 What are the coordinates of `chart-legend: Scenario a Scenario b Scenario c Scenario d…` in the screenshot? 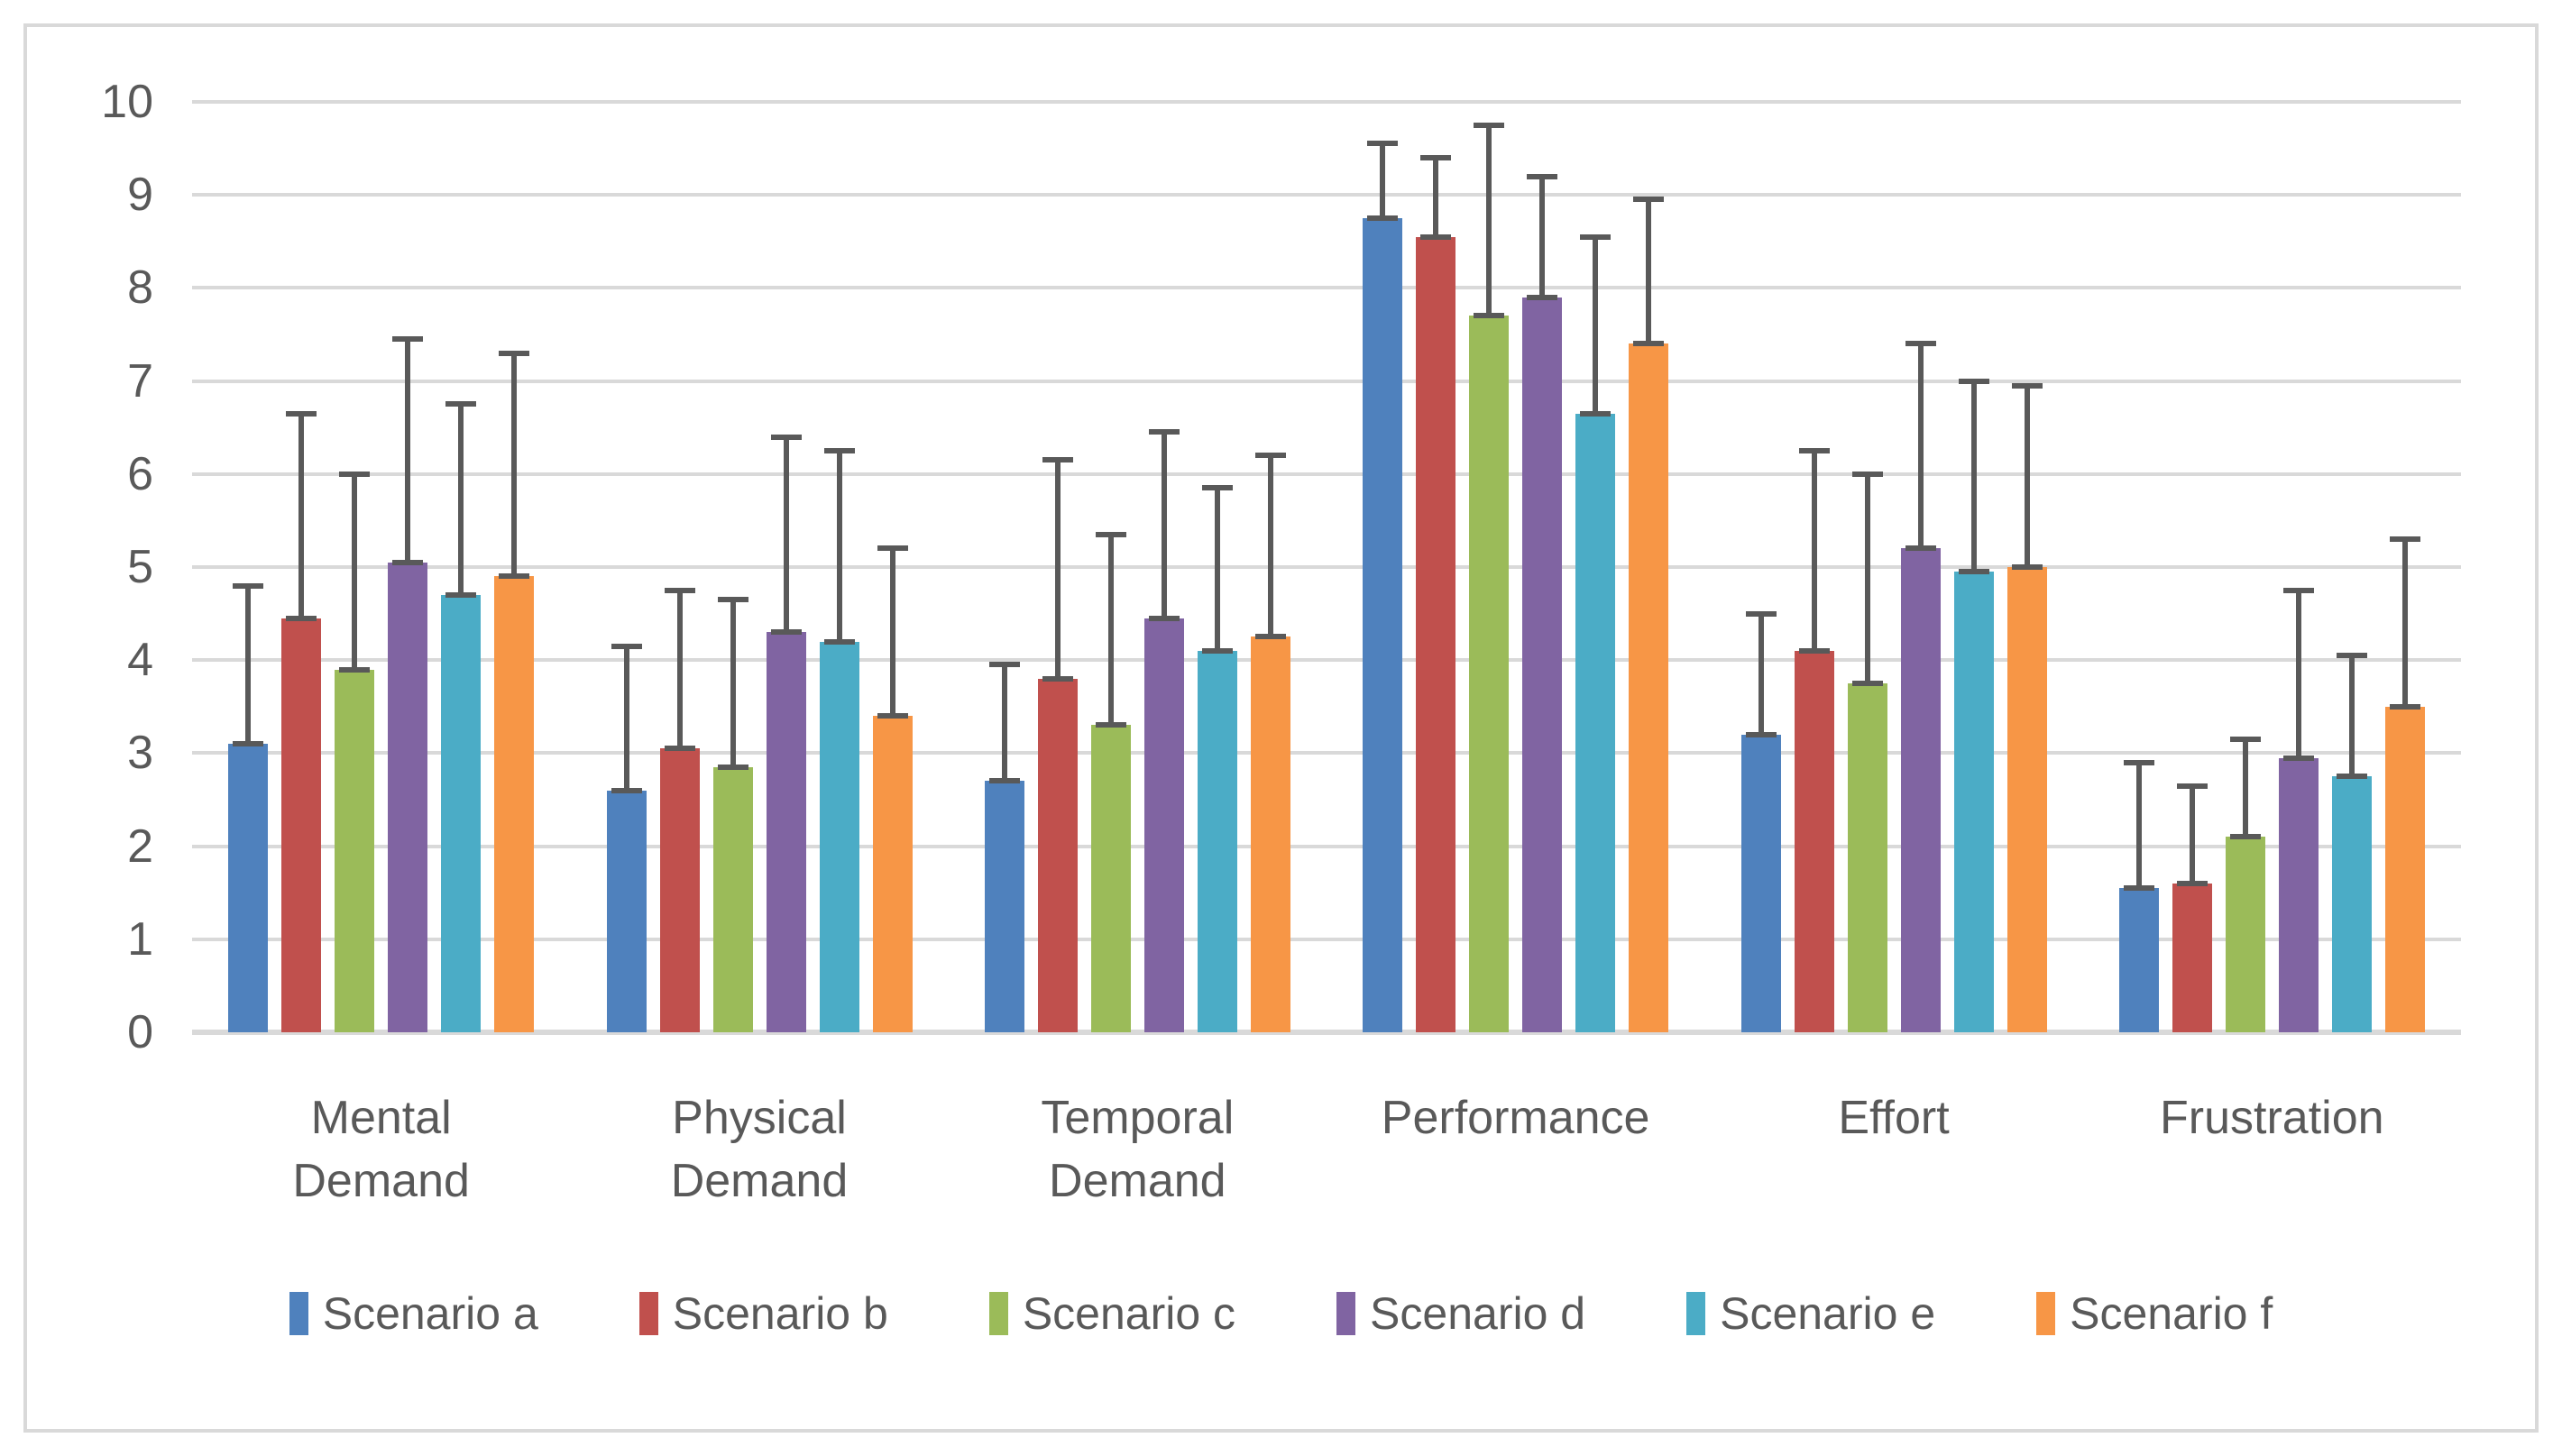 It's located at (1281, 1313).